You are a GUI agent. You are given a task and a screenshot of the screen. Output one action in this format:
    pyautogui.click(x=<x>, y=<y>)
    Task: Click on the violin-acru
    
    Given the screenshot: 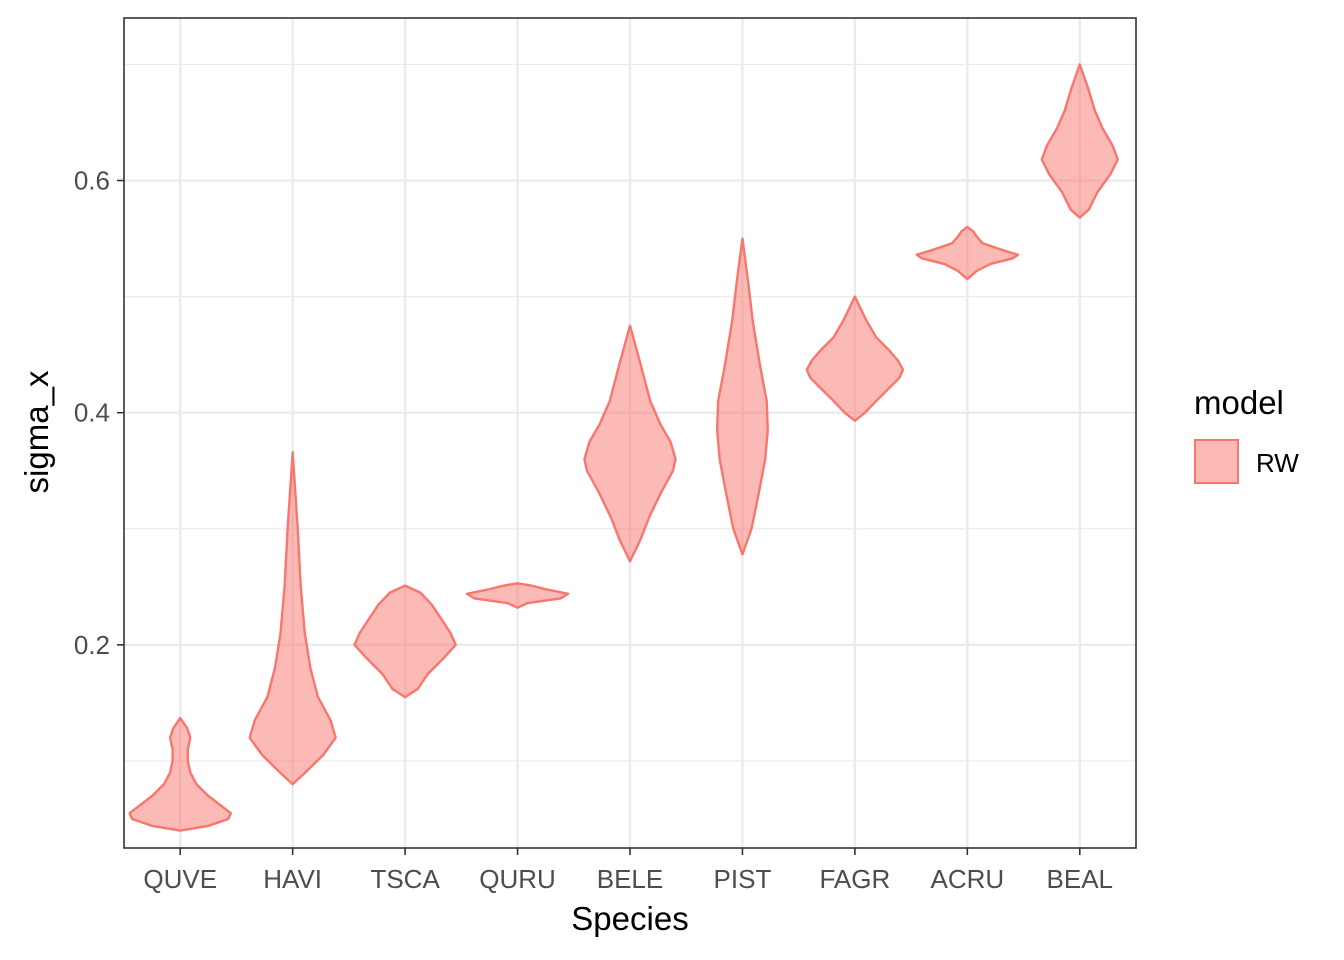 What is the action you would take?
    pyautogui.click(x=967, y=253)
    